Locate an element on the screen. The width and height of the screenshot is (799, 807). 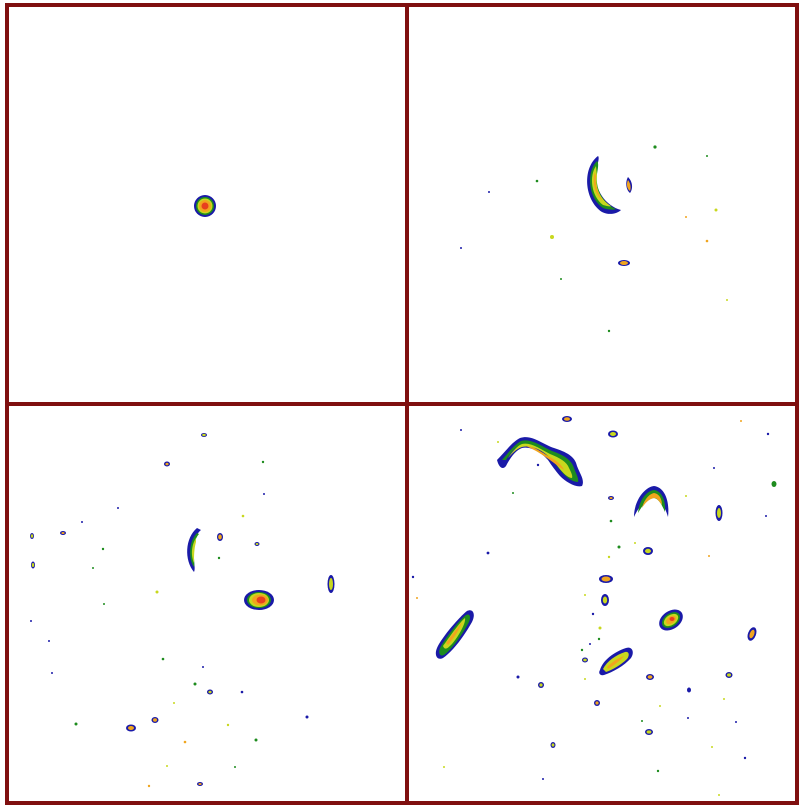
lensed-arc-left is located at coordinates (194, 550).